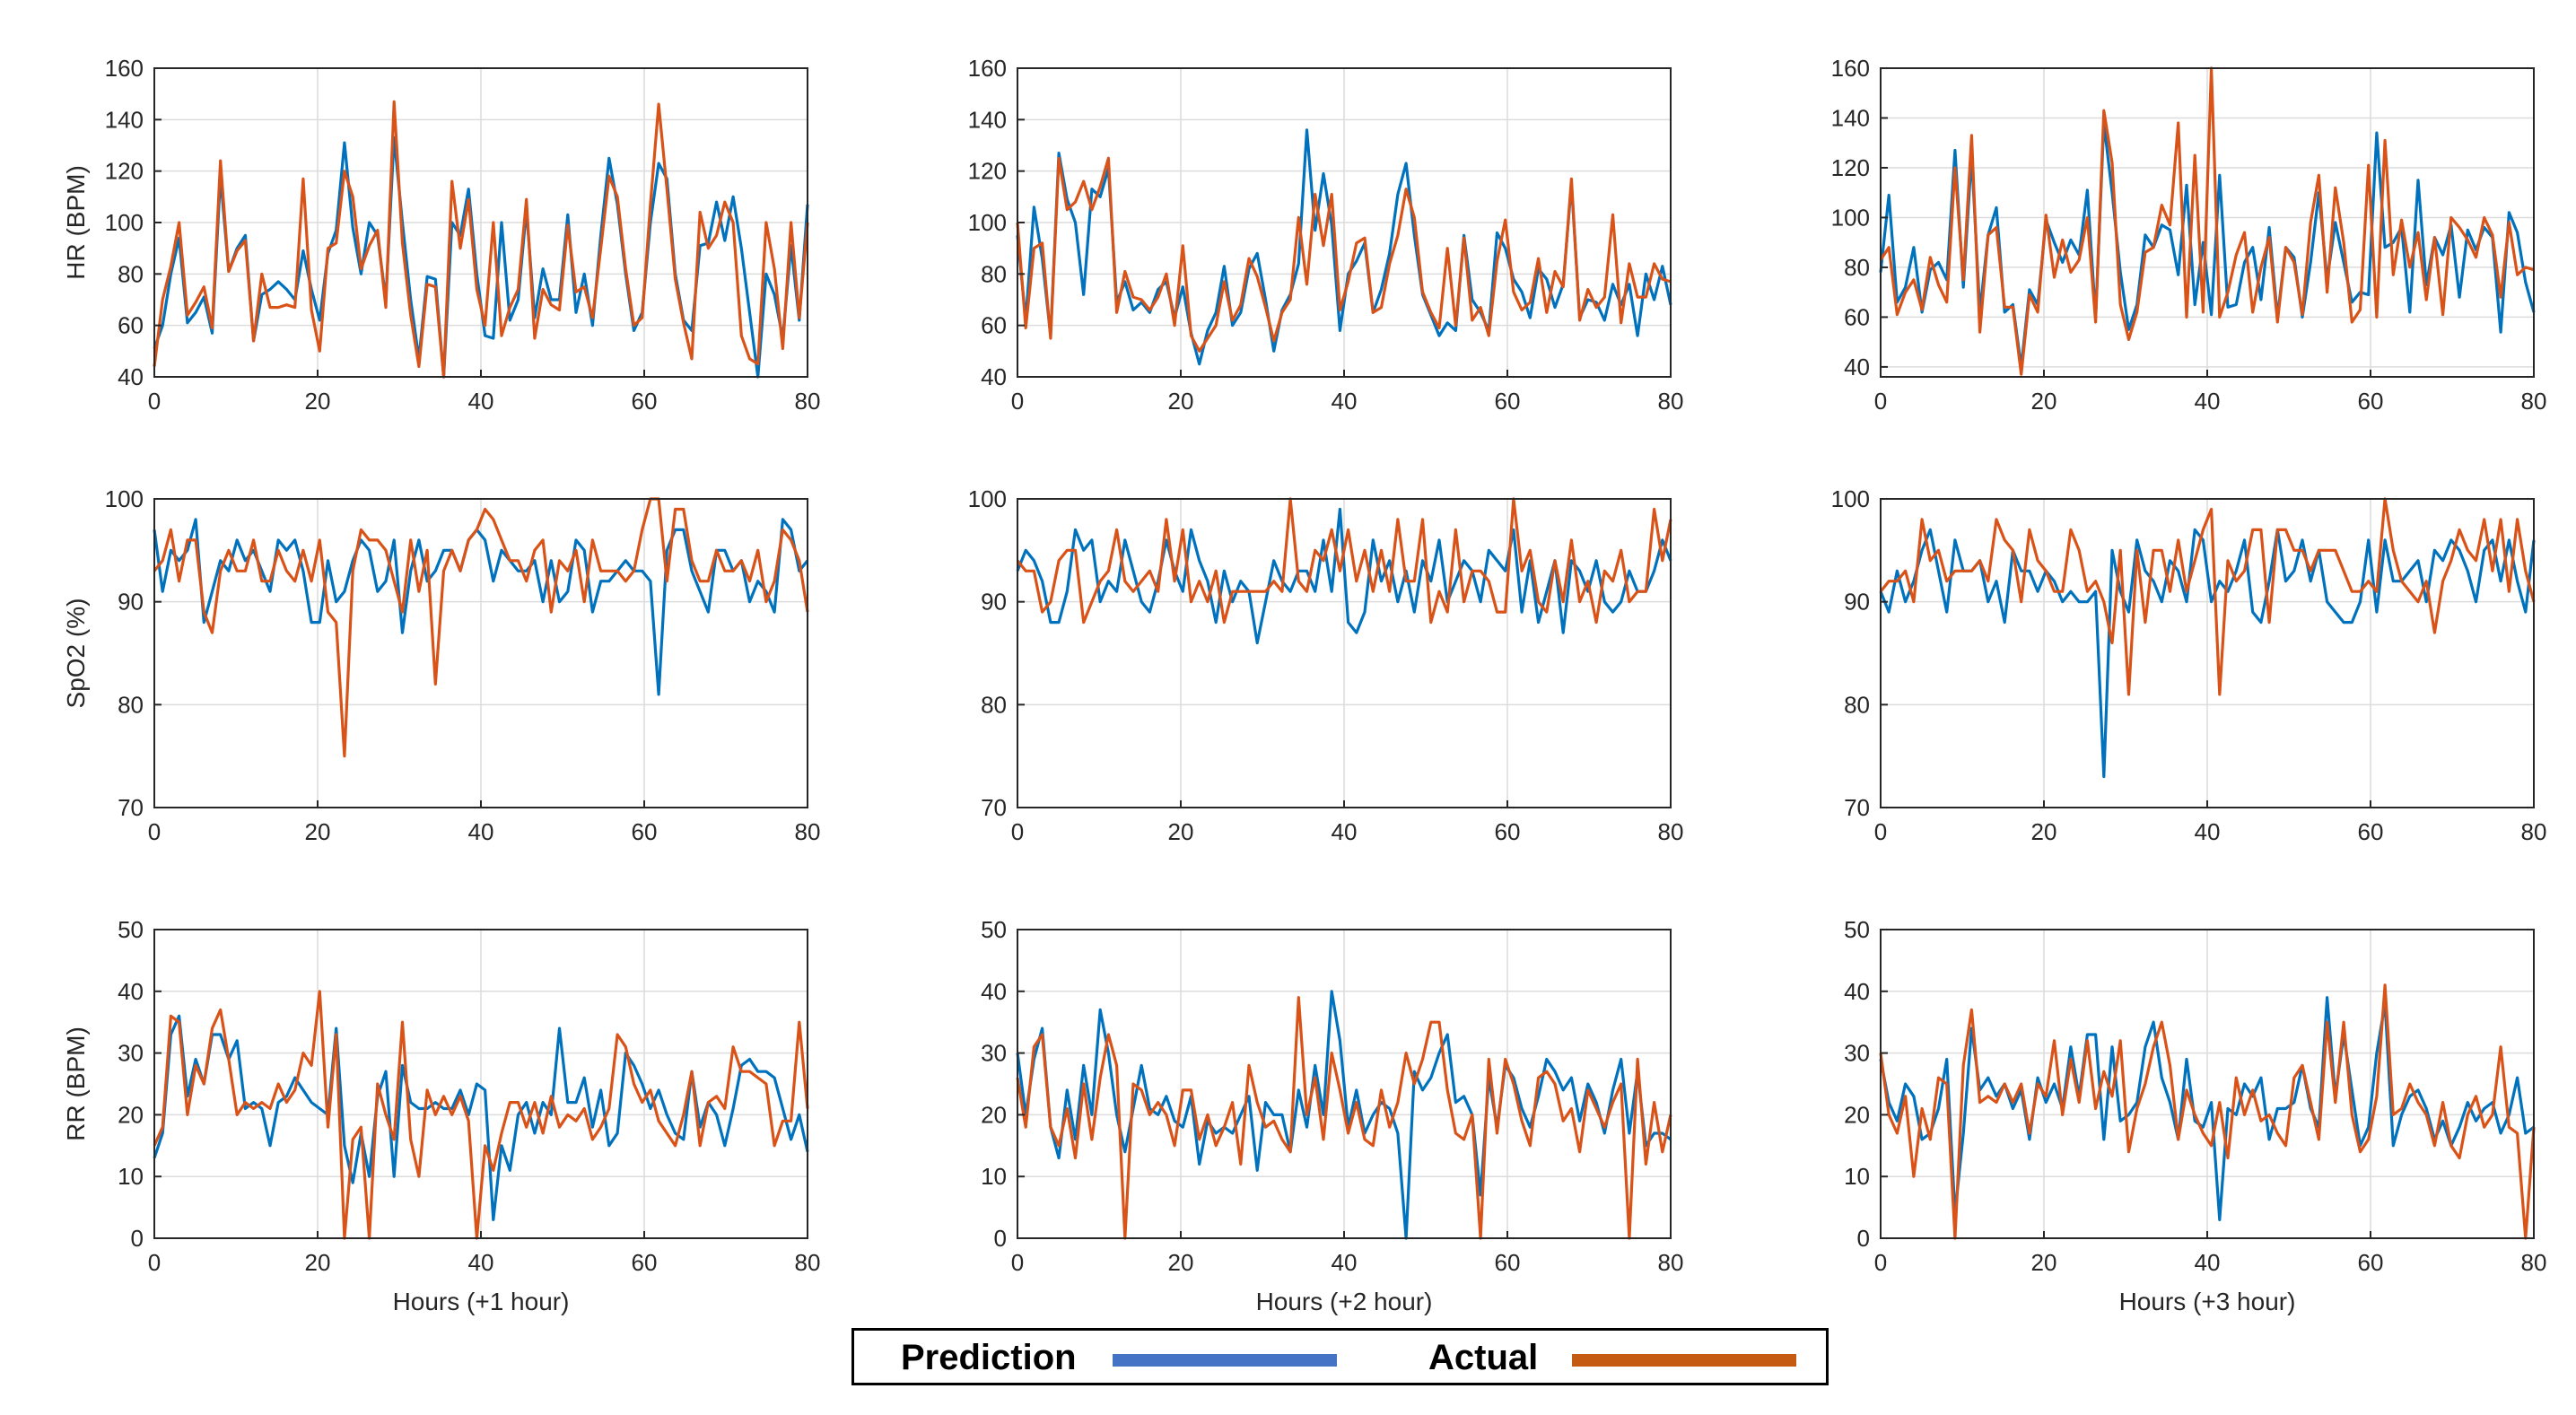  I want to click on x-axis-label: Hours (+1 hour), so click(481, 1301).